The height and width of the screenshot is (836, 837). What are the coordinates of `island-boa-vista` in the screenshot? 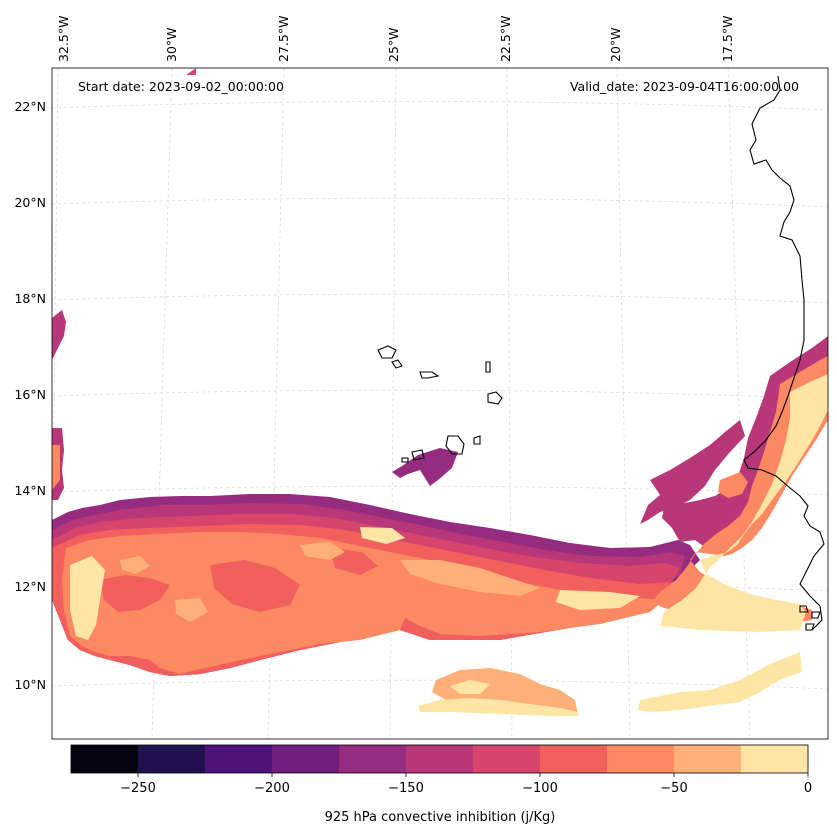 It's located at (495, 398).